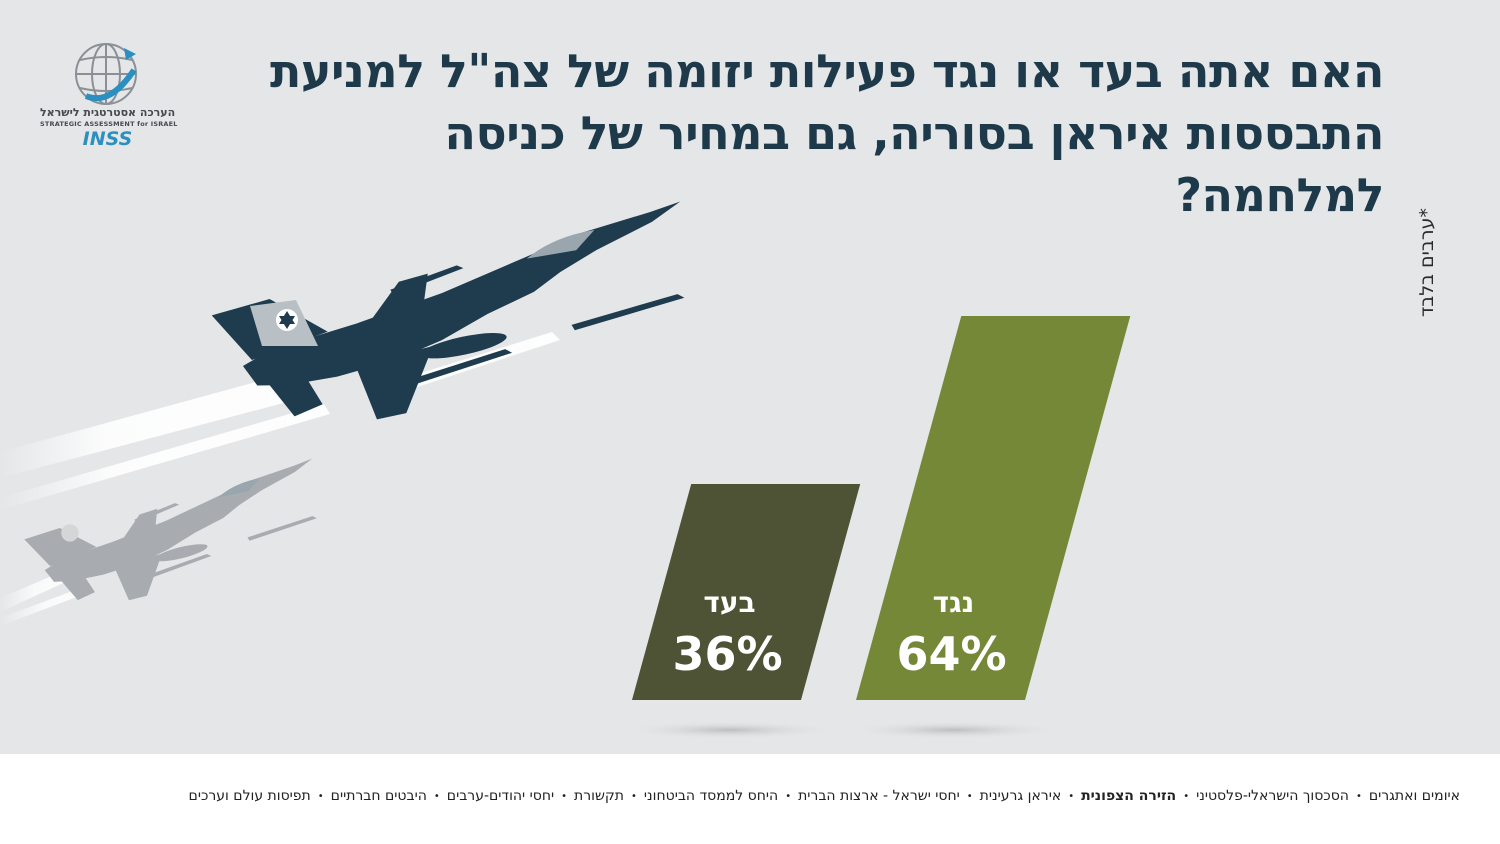 The width and height of the screenshot is (1500, 844). I want to click on jet-small-roundel, so click(70, 533).